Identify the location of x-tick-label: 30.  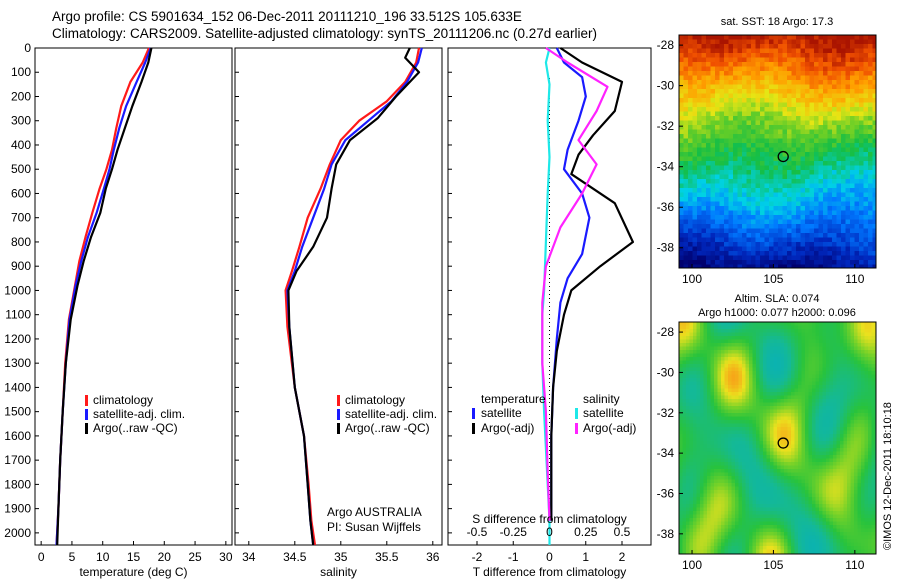
(226, 557).